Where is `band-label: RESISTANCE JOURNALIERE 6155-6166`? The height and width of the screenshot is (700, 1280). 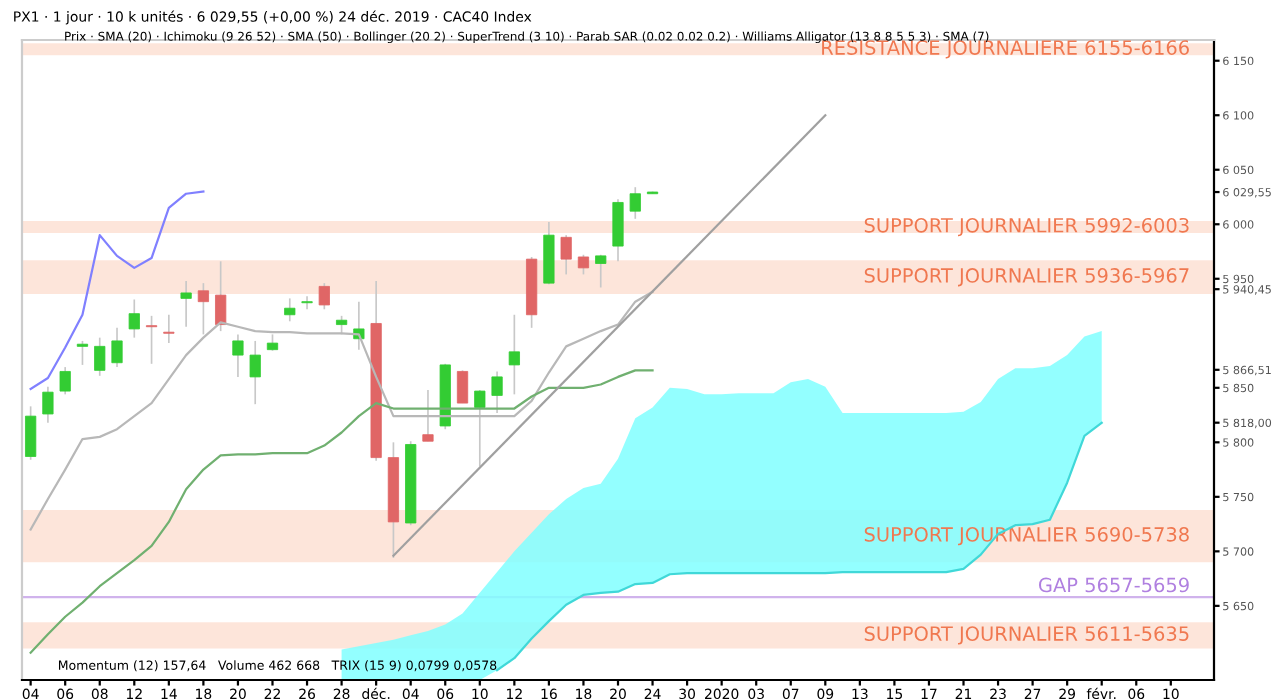 band-label: RESISTANCE JOURNALIERE 6155-6166 is located at coordinates (1005, 49).